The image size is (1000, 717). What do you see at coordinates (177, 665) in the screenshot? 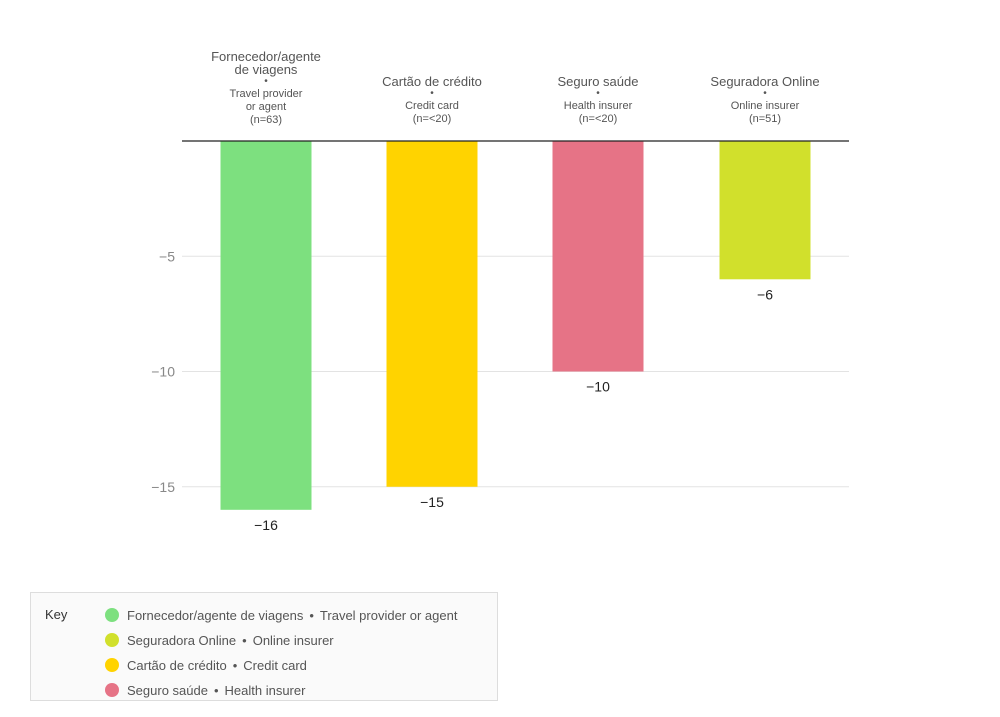
I see `legend-label-pt: Cartão de crédito` at bounding box center [177, 665].